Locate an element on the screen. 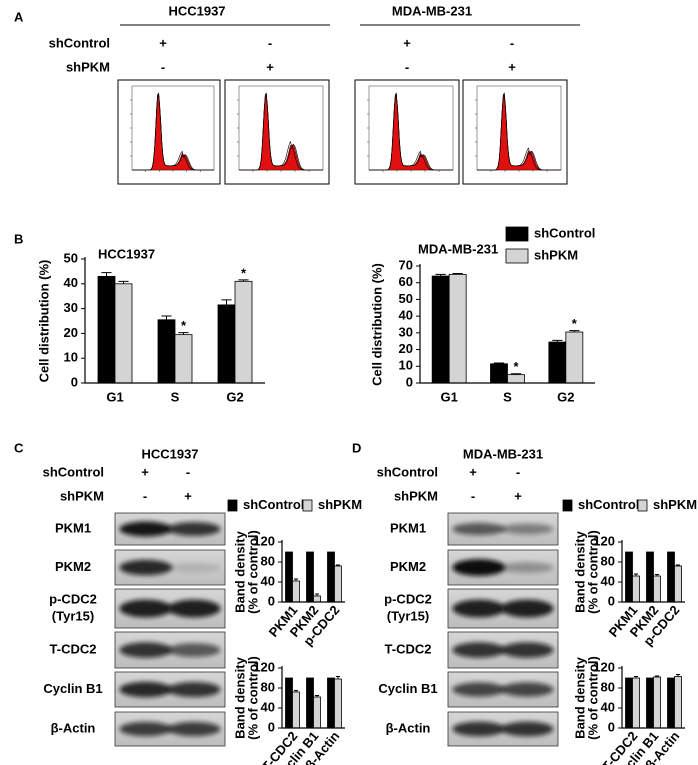 Image resolution: width=698 pixels, height=765 pixels. y-tick-label: 30 is located at coordinates (406, 331).